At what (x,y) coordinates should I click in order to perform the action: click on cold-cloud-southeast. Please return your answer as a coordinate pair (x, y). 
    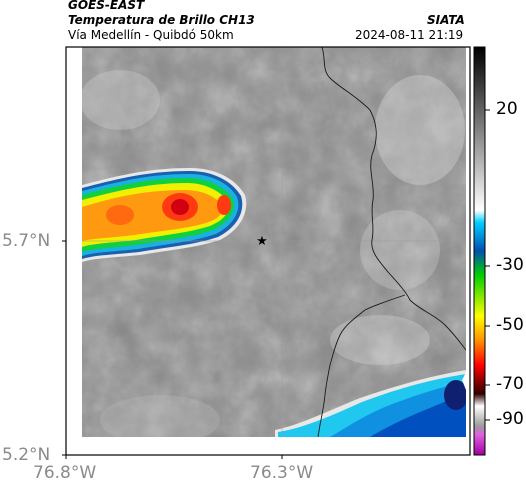
    Looking at the image, I should click on (370, 403).